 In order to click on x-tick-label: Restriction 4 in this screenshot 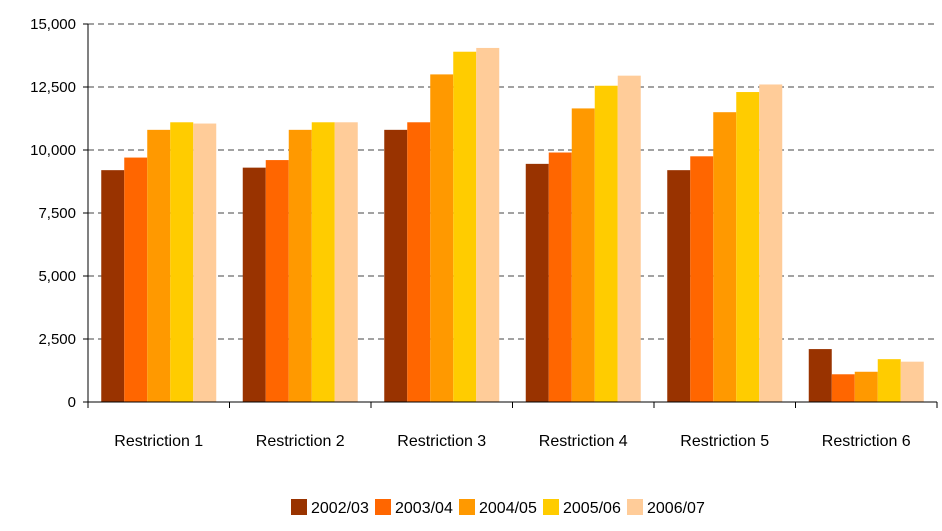, I will do `click(583, 441)`.